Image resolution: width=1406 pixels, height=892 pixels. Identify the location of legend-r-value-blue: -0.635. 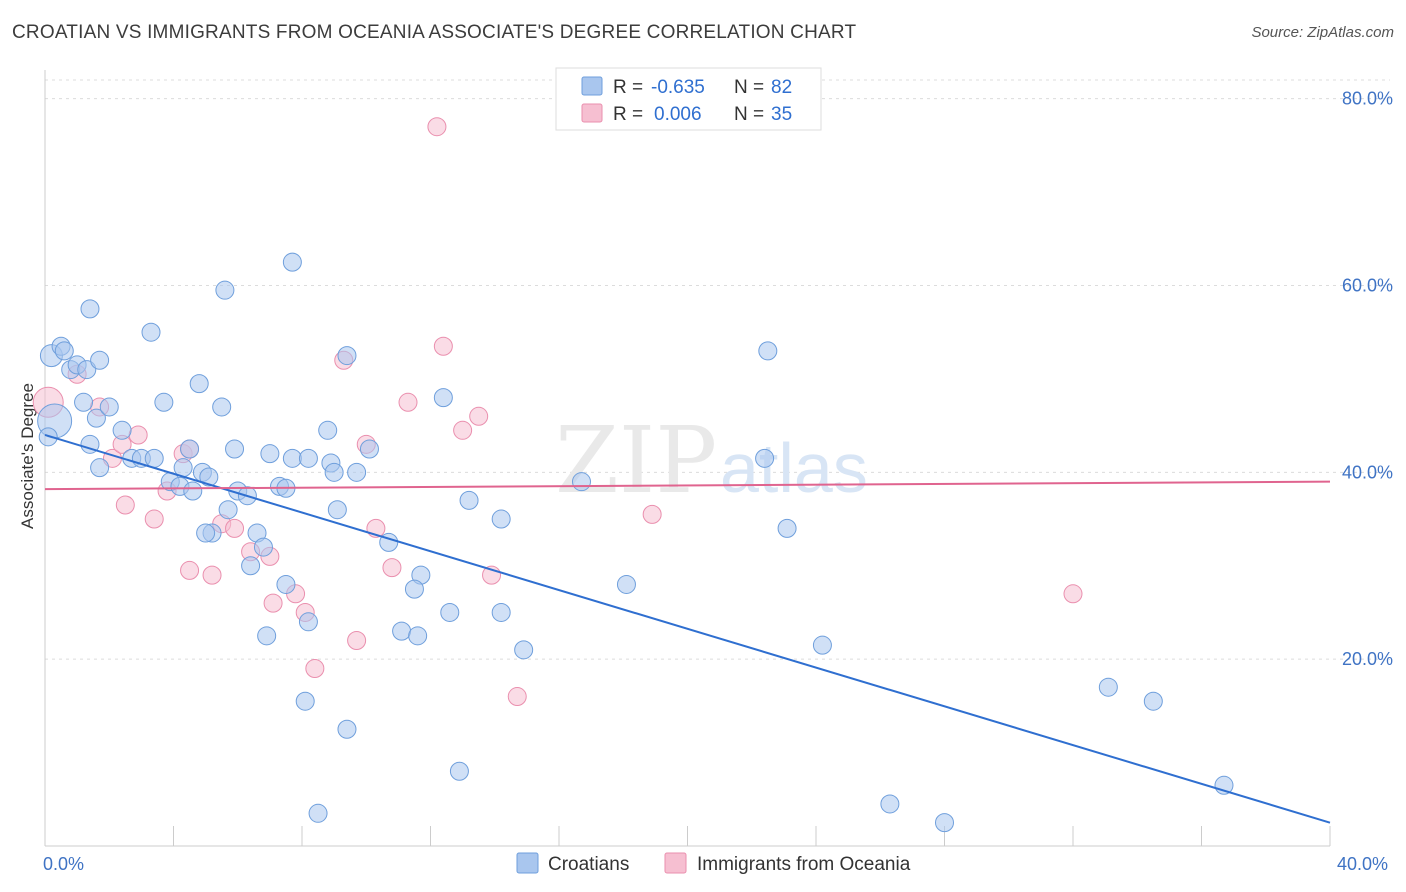
(678, 87).